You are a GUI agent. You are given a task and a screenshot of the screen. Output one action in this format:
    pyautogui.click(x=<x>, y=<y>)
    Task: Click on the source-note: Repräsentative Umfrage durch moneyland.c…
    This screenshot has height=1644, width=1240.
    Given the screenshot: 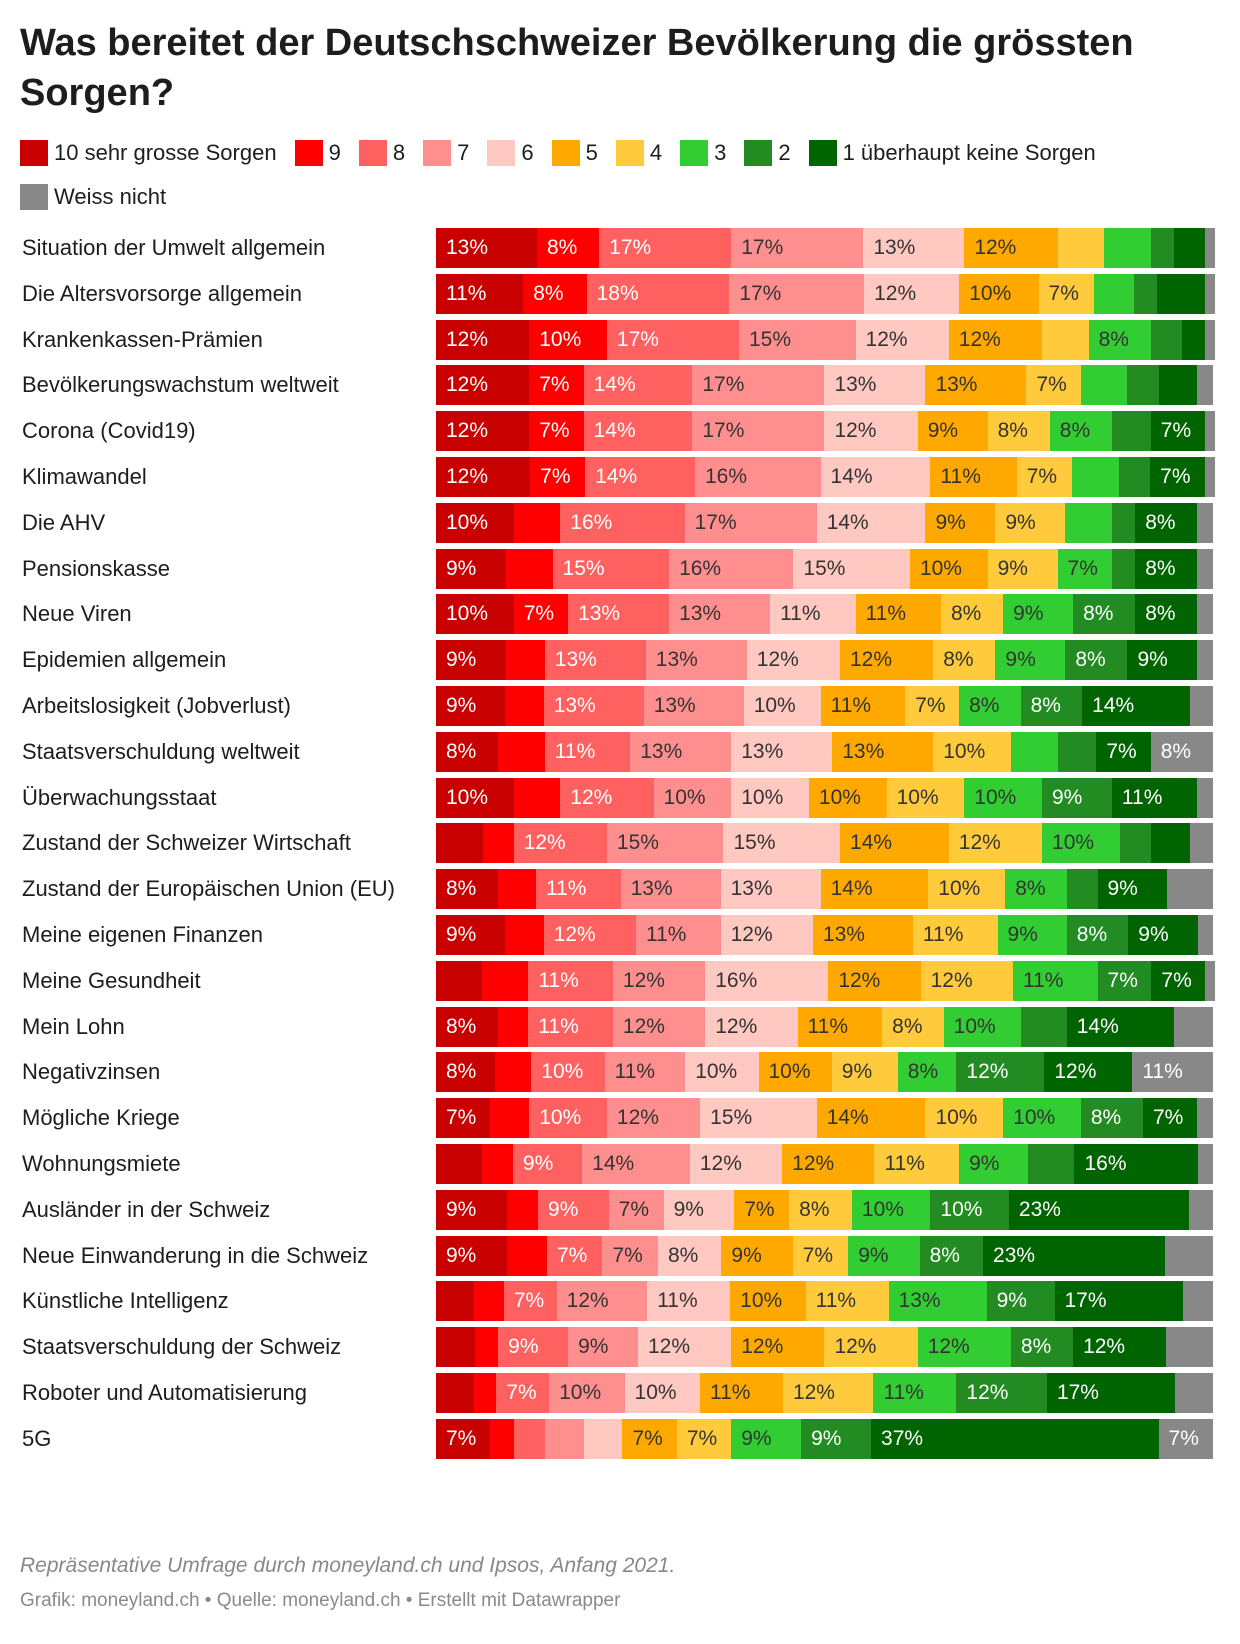 What is the action you would take?
    pyautogui.click(x=348, y=1565)
    